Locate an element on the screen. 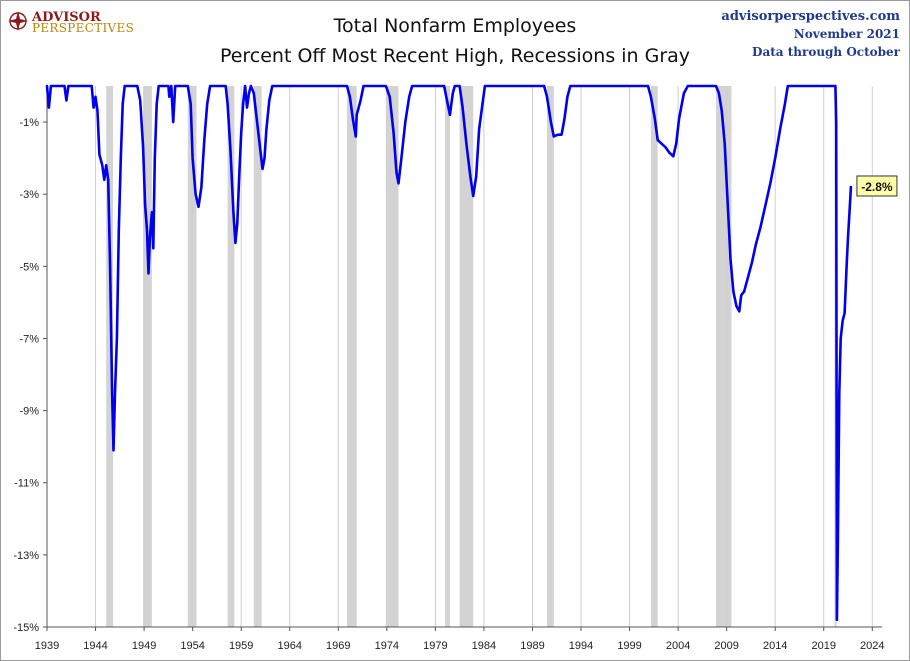 Image resolution: width=910 pixels, height=661 pixels. x-tick-label: 1949 is located at coordinates (144, 646).